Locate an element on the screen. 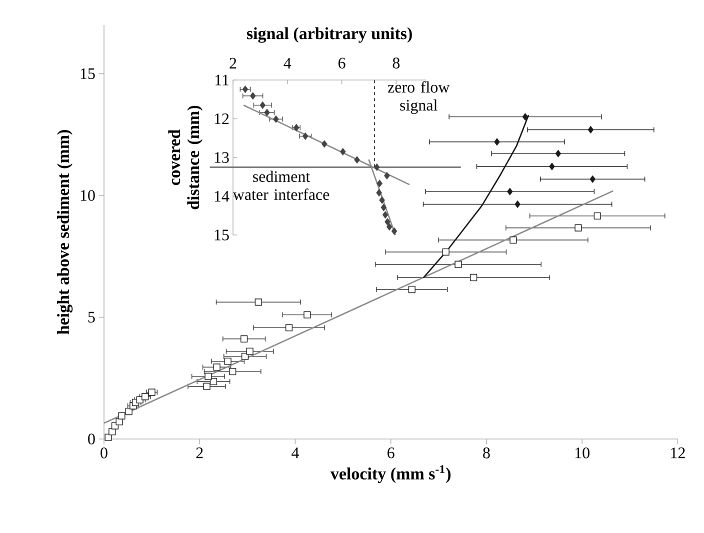 The height and width of the screenshot is (533, 704). ref-line-label: sediment water interface is located at coordinates (281, 185).